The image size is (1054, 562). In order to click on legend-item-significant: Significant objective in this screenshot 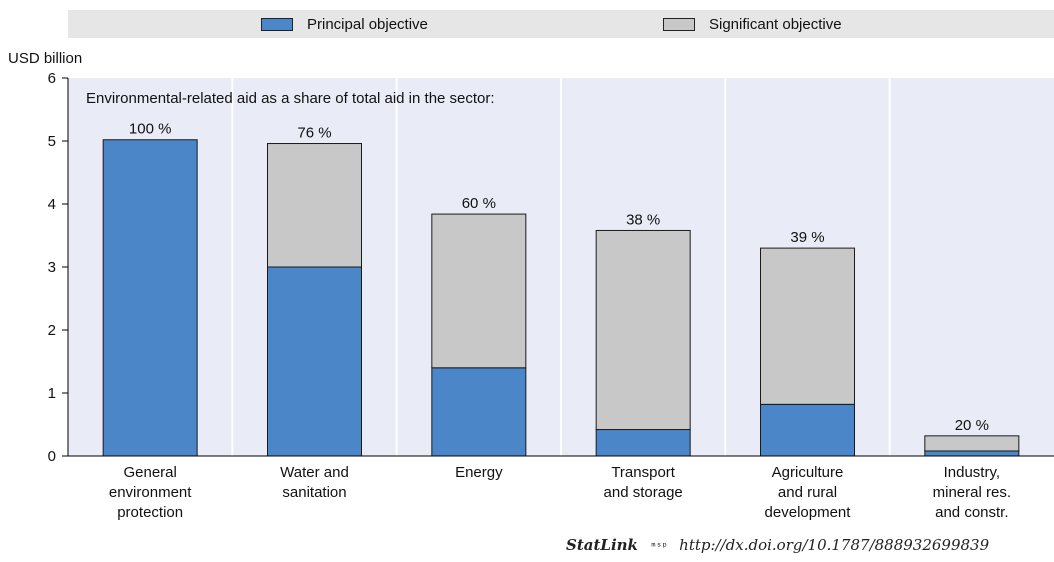, I will do `click(752, 24)`.